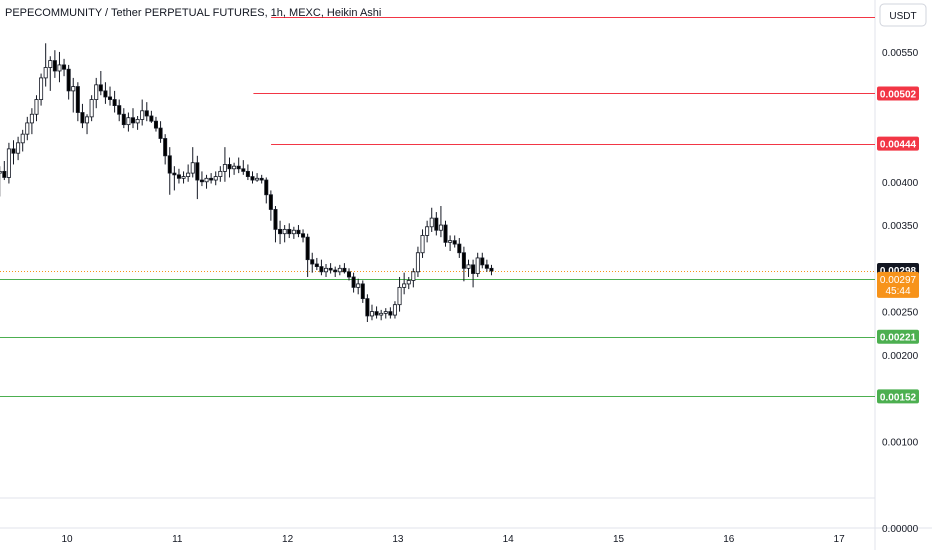 This screenshot has width=932, height=550. What do you see at coordinates (900, 183) in the screenshot?
I see `price-tick-label: 0.00400` at bounding box center [900, 183].